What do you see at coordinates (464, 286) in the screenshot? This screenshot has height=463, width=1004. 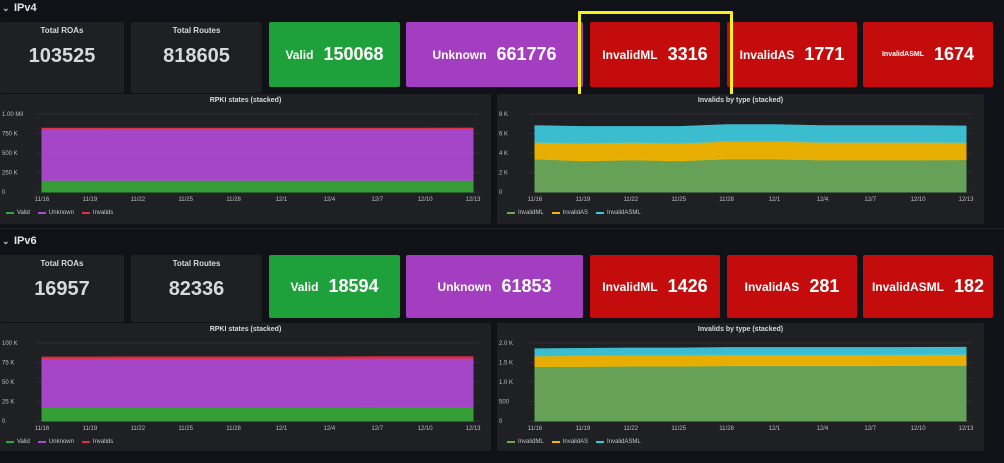 I see `stat-label: Unknown` at bounding box center [464, 286].